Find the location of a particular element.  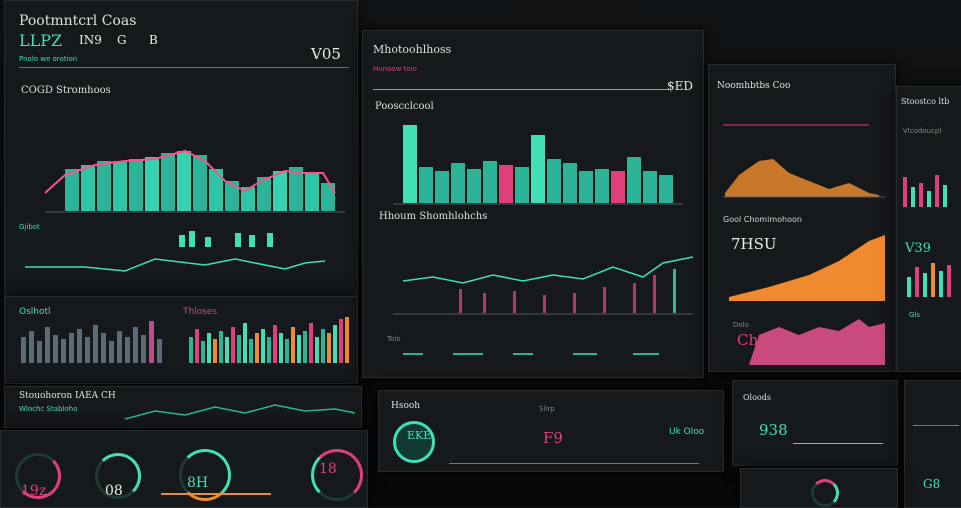

right-title: Noomhbtbs Coo is located at coordinates (754, 86).